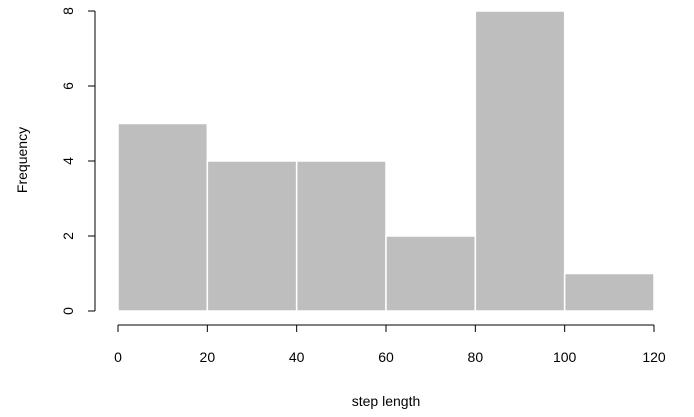 The height and width of the screenshot is (417, 694). I want to click on y-axis-title: Frequency, so click(22, 160).